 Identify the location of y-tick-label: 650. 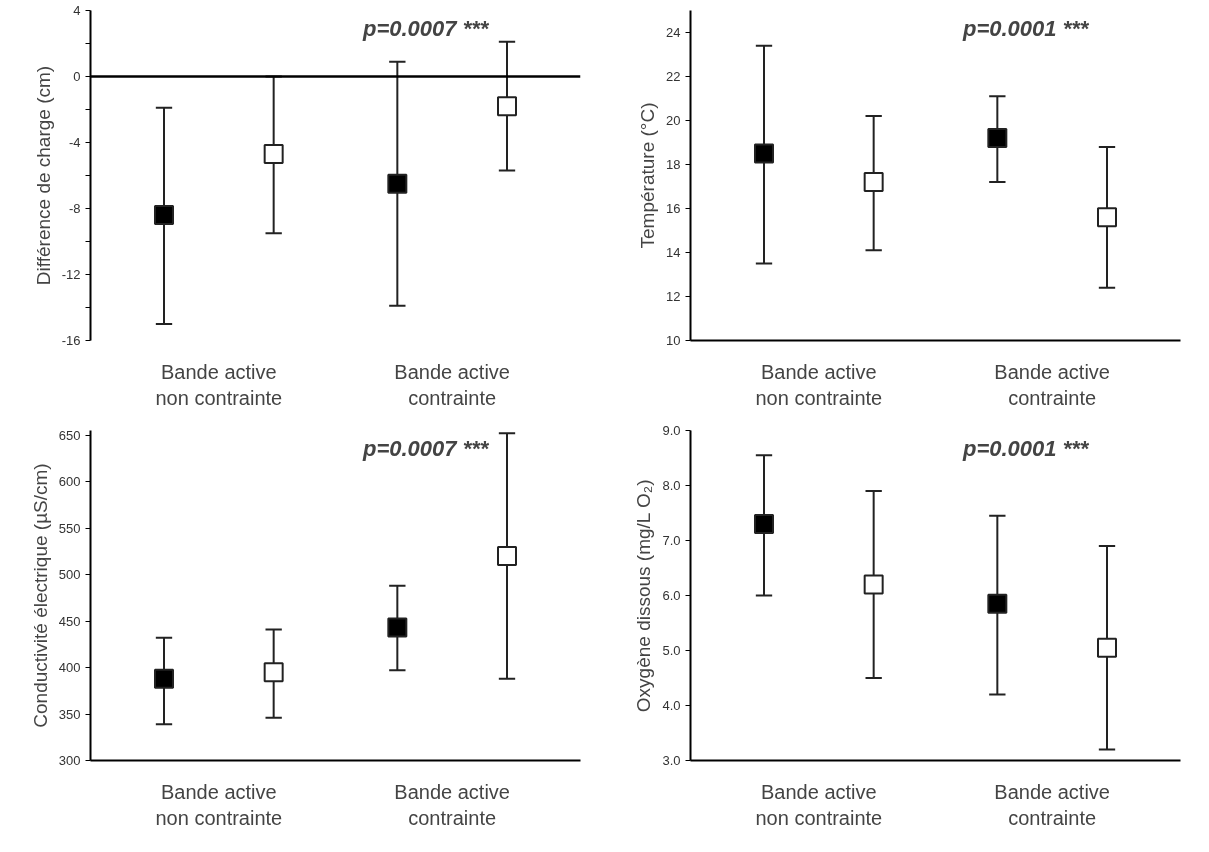
(69, 435).